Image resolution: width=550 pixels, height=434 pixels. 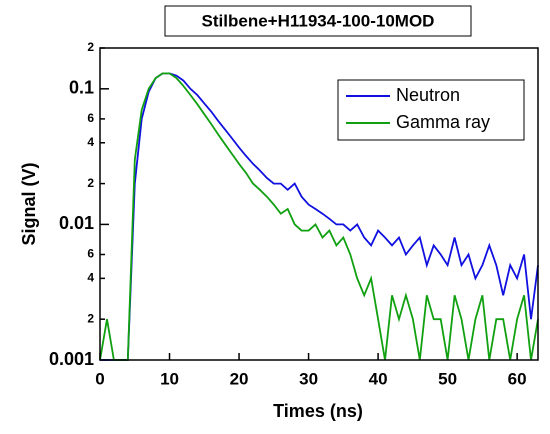 What do you see at coordinates (428, 95) in the screenshot?
I see `legend-label: Neutron` at bounding box center [428, 95].